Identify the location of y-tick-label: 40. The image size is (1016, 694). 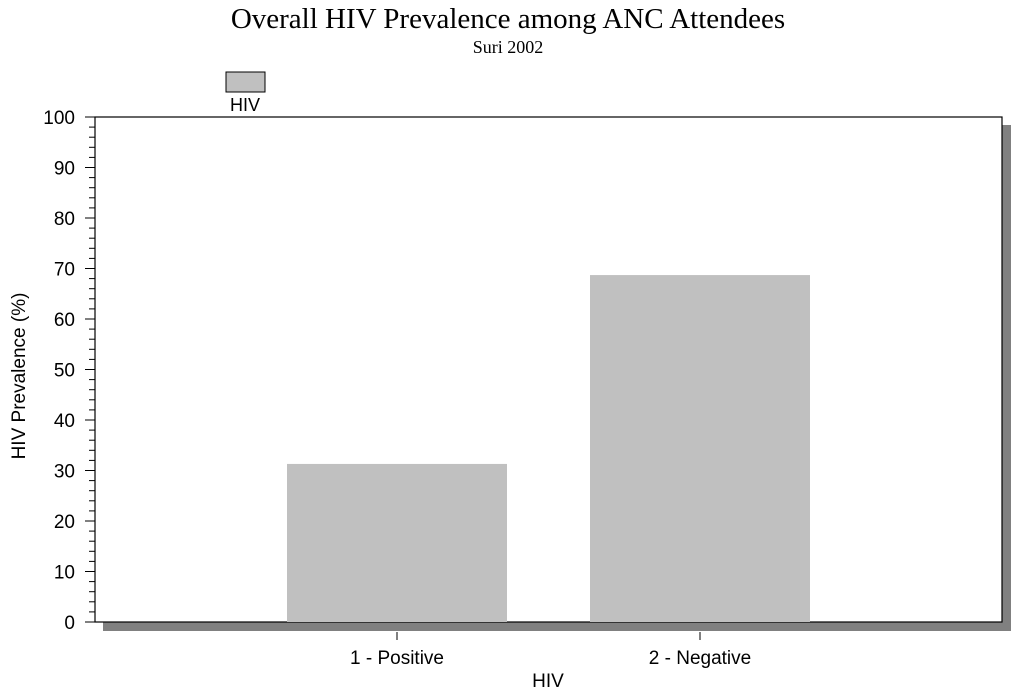
(64, 421).